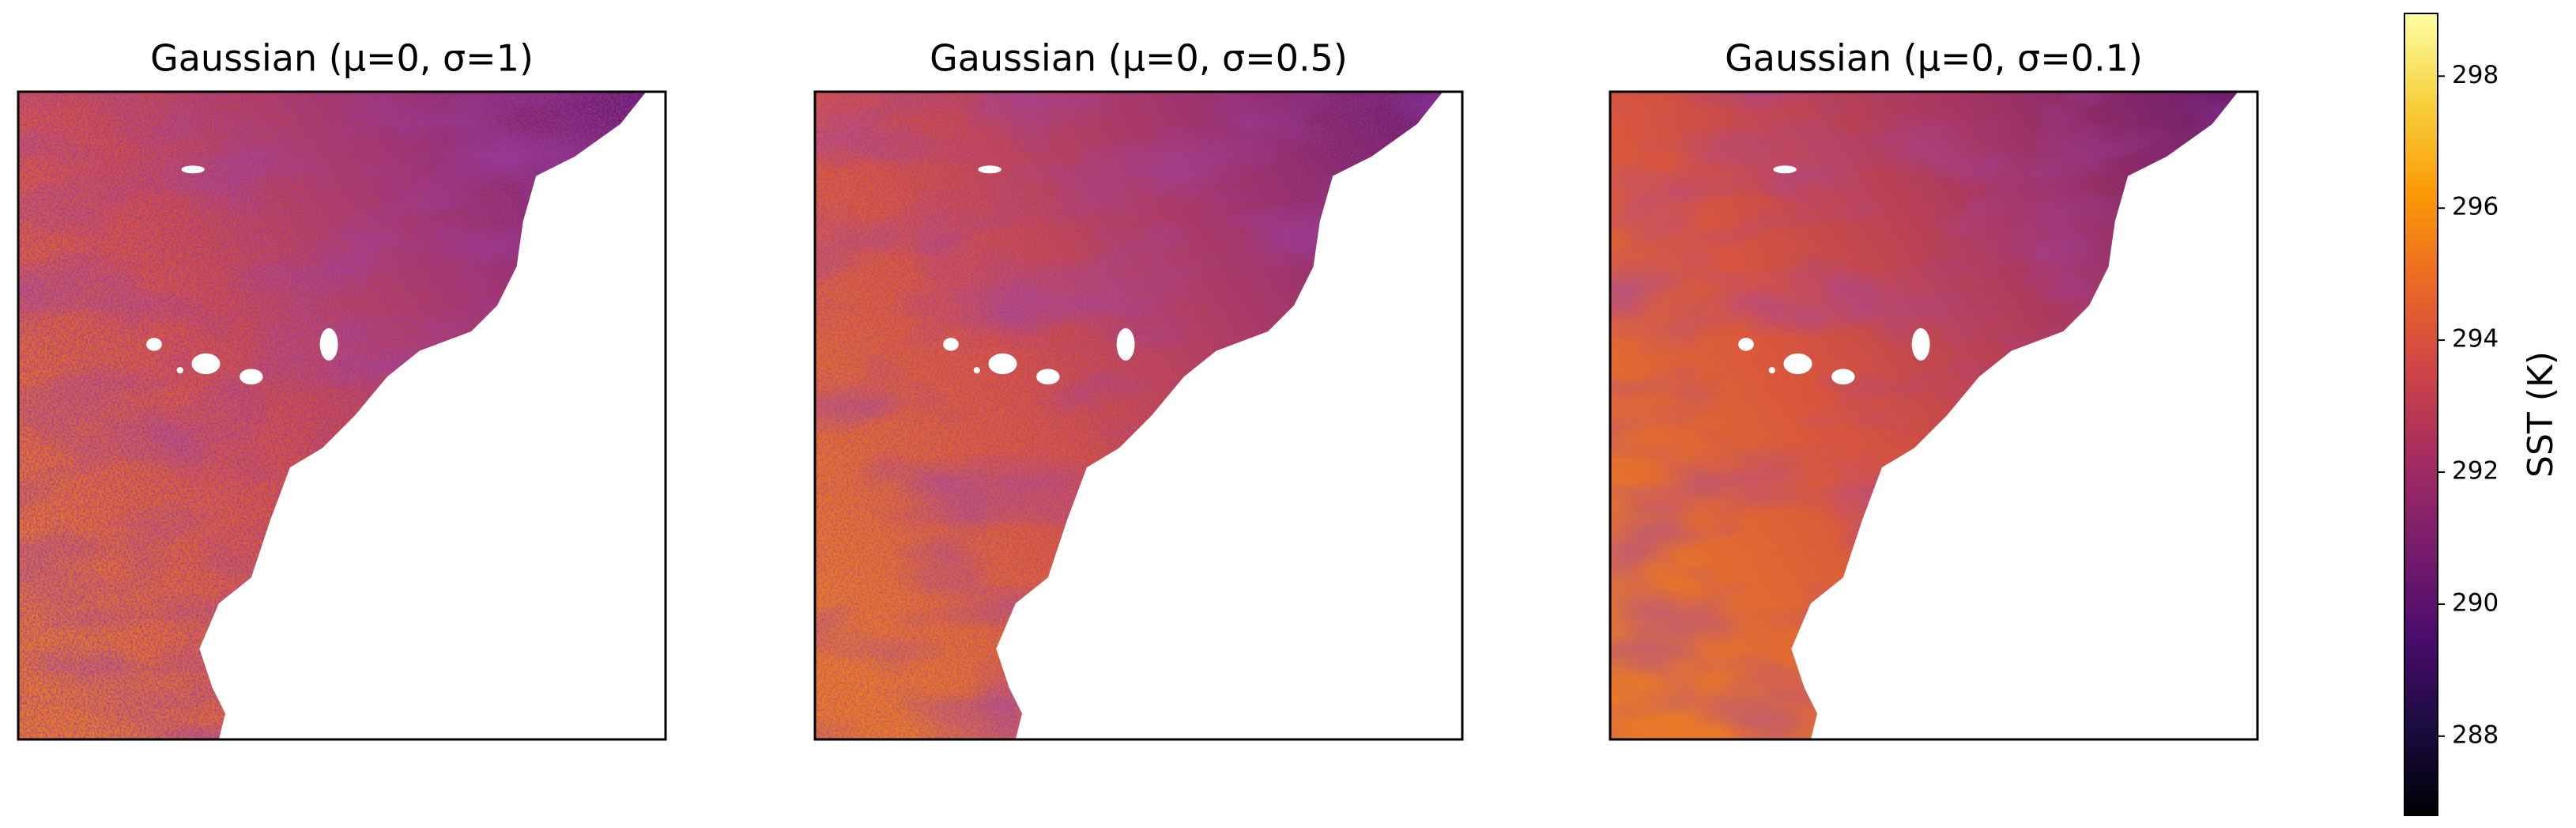 Image resolution: width=2576 pixels, height=828 pixels. I want to click on panel-title: Gaussian (μ=0, σ=1), so click(342, 59).